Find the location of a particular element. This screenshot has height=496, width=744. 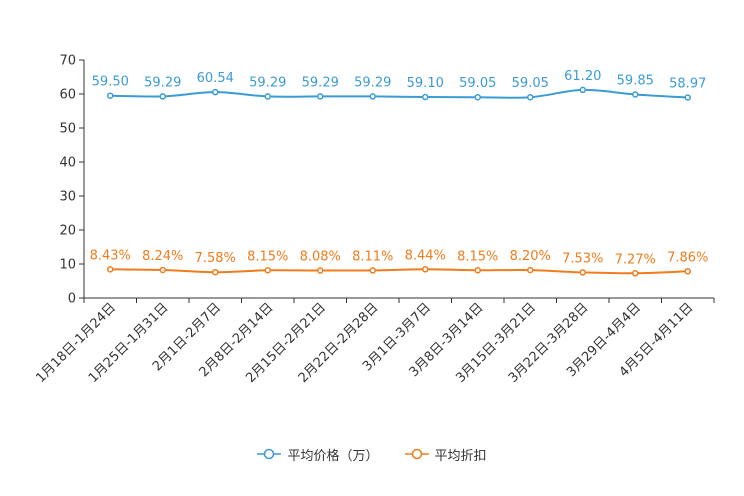

data-label: 7.27% is located at coordinates (635, 259).